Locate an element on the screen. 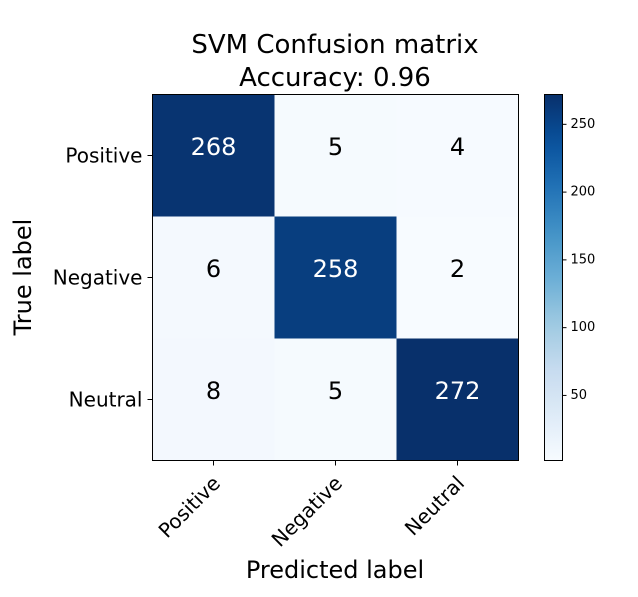 This screenshot has height=597, width=638. colorbar-tick-label: 150 is located at coordinates (583, 259).